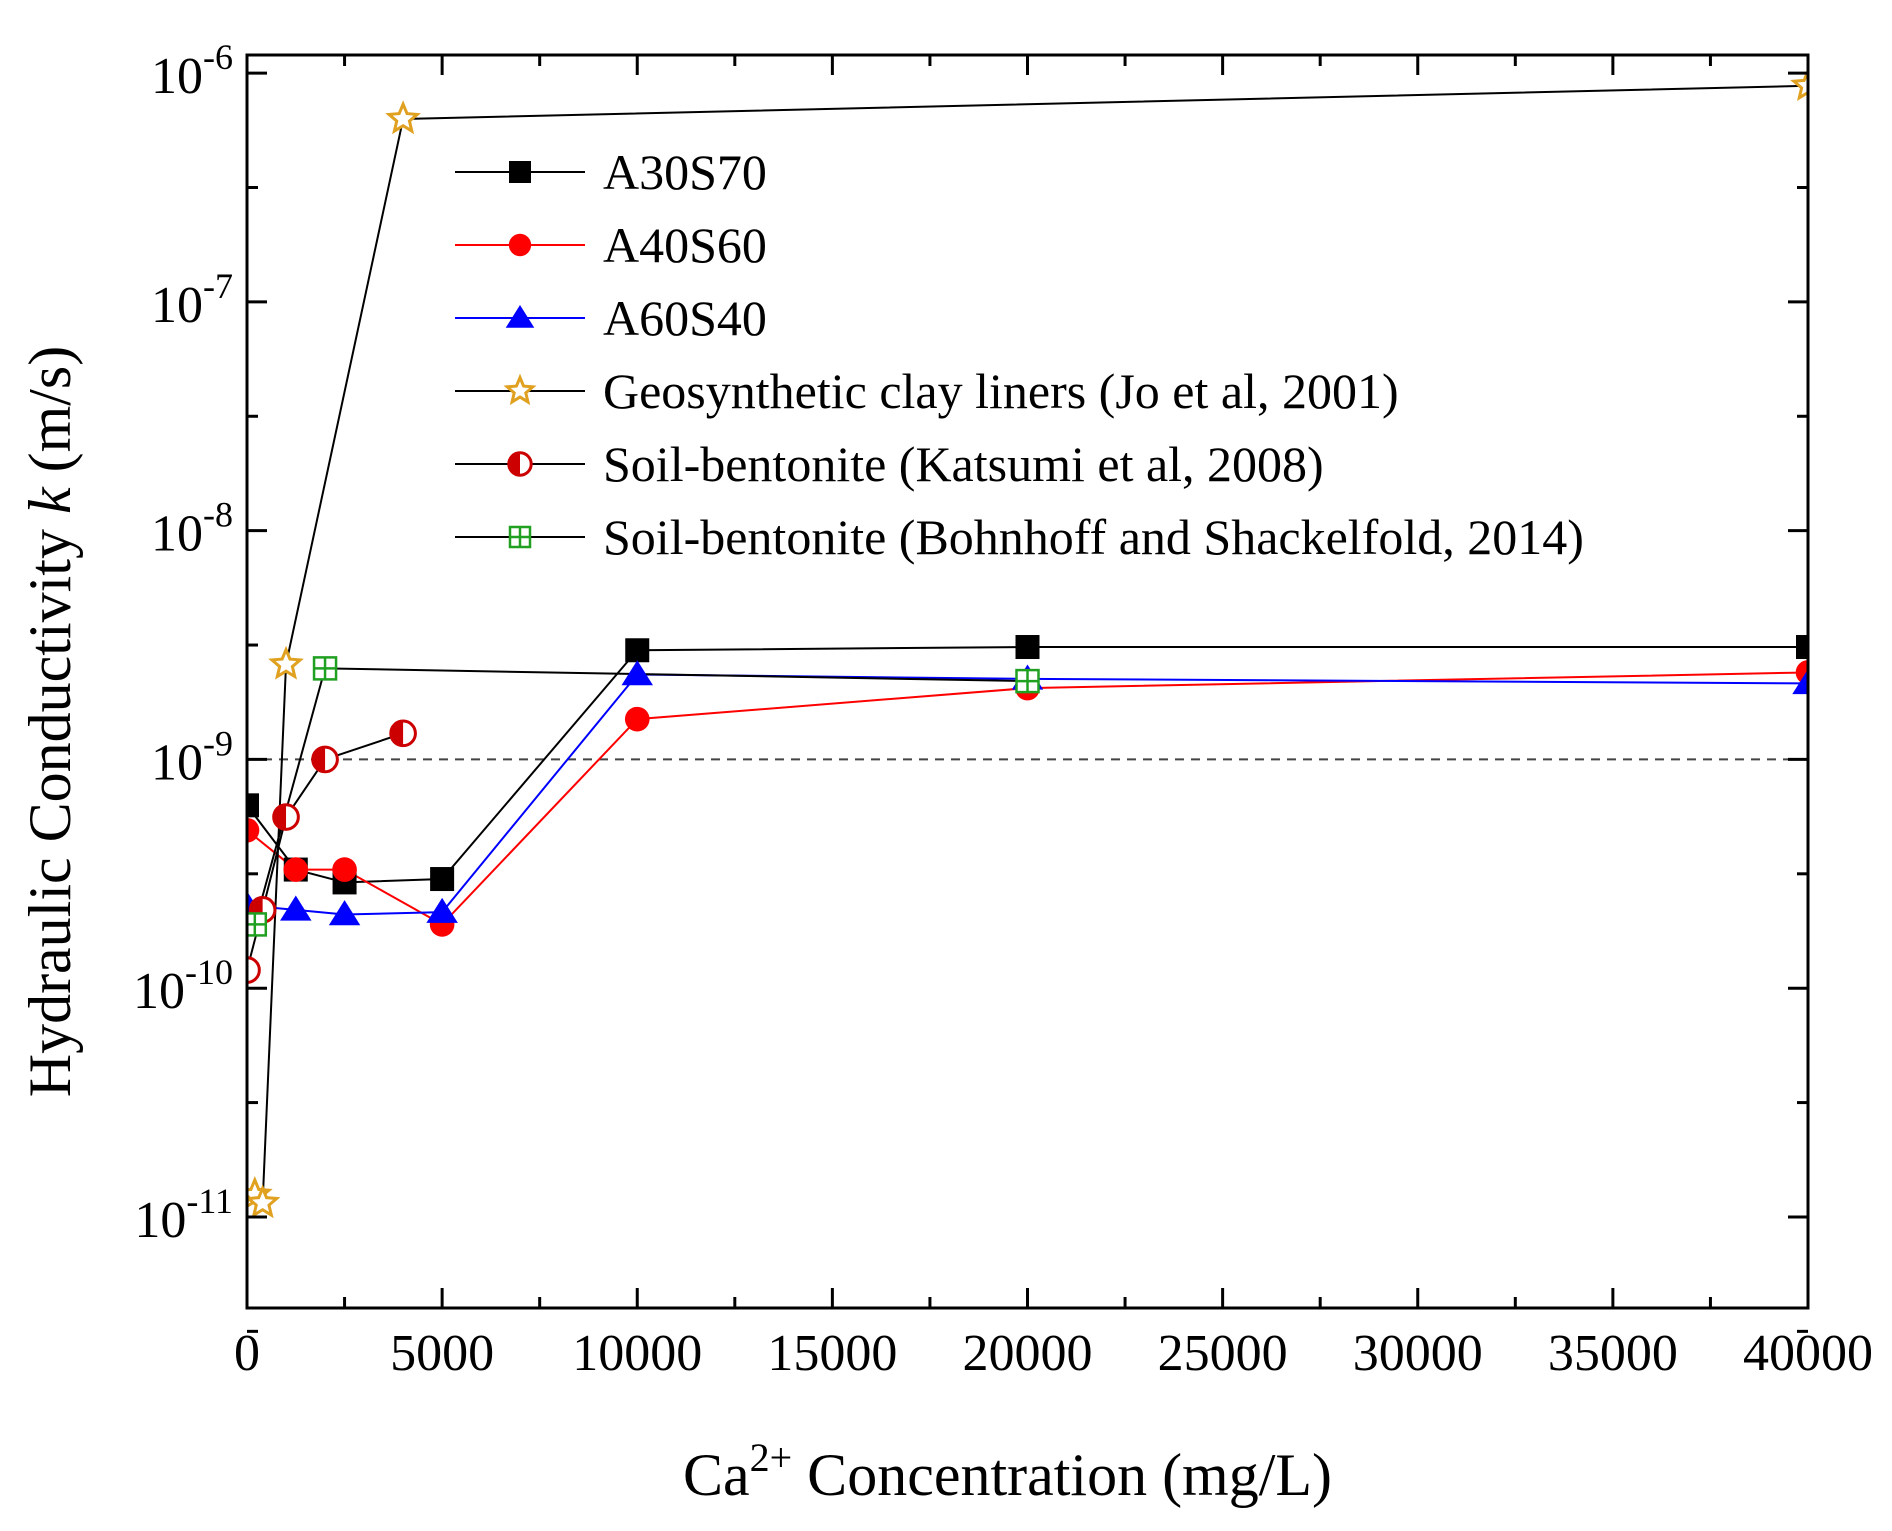 The width and height of the screenshot is (1892, 1531). Describe the element at coordinates (1027, 647) in the screenshot. I see `marker-square-filled-s1-p6` at that location.